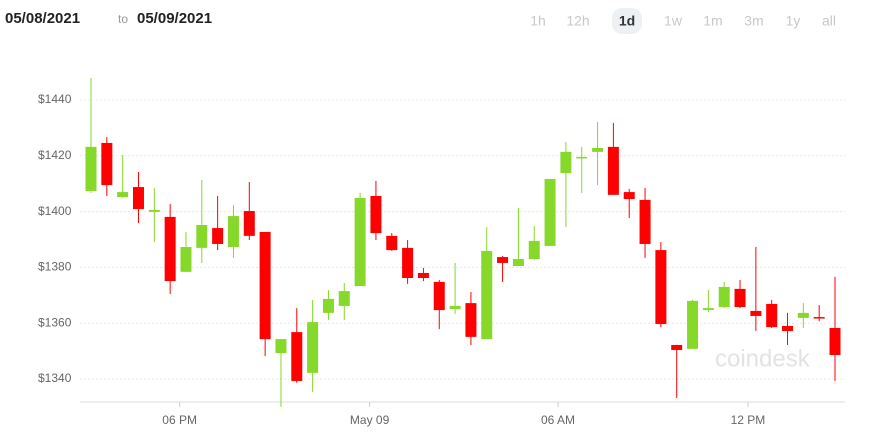 This screenshot has height=443, width=872. Describe the element at coordinates (753, 21) in the screenshot. I see `range-button: 3m` at that location.